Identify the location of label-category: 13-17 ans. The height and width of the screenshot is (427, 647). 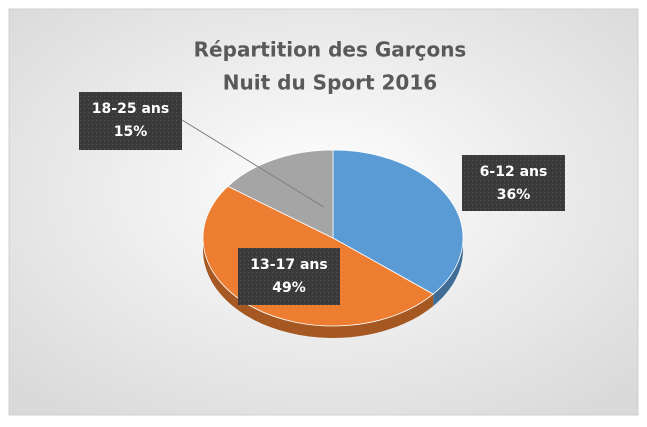
(288, 265).